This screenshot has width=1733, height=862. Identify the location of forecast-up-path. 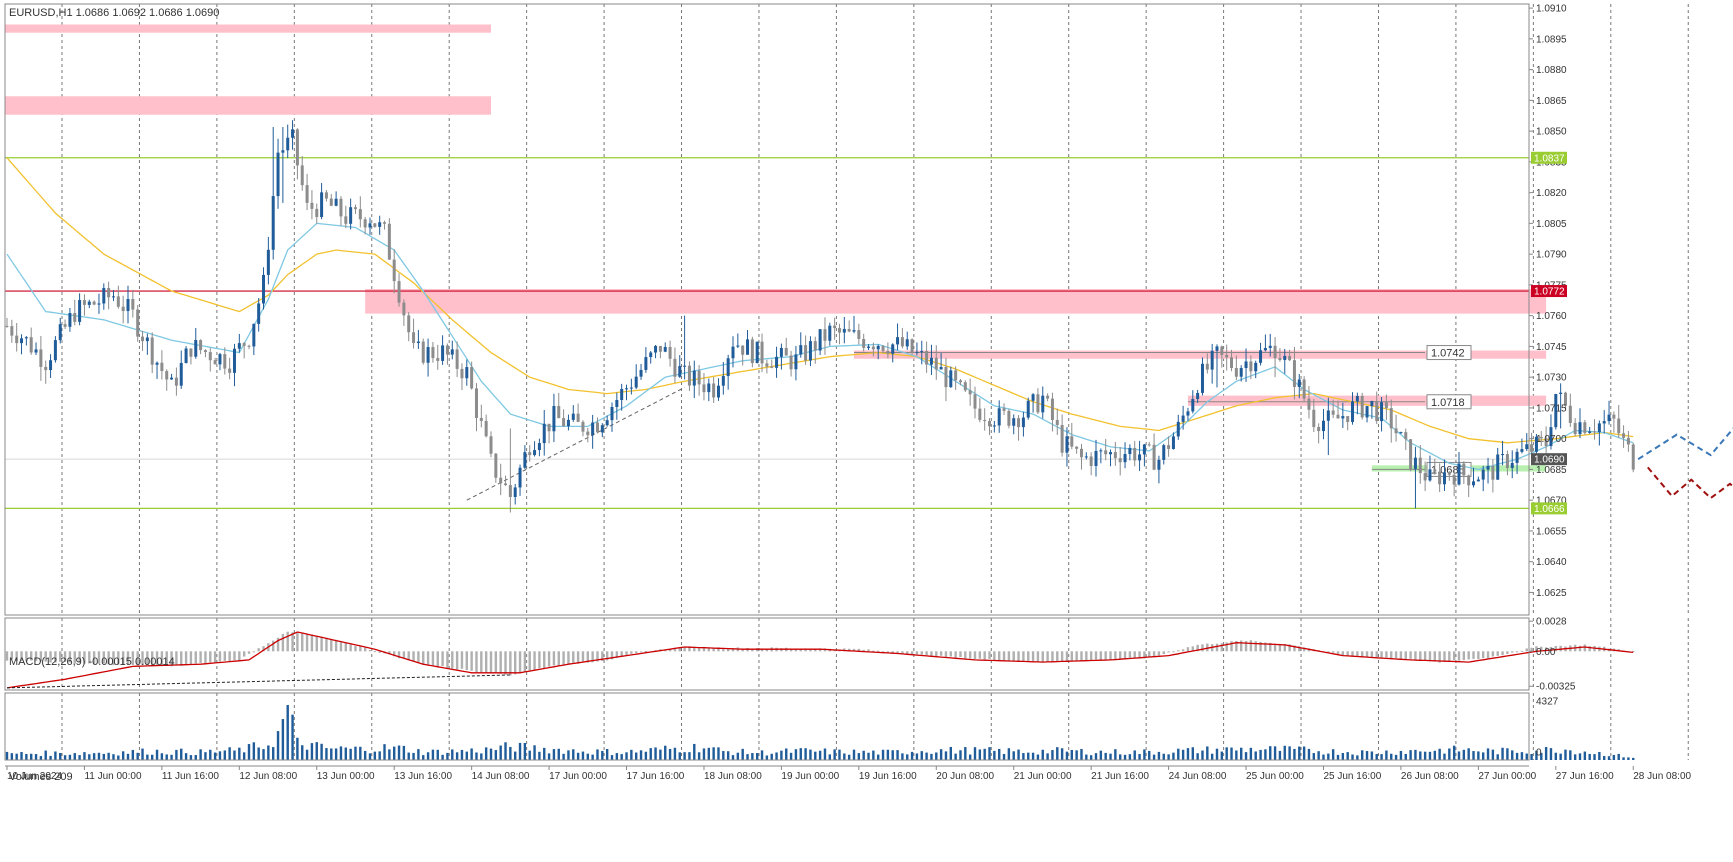
(1685, 432).